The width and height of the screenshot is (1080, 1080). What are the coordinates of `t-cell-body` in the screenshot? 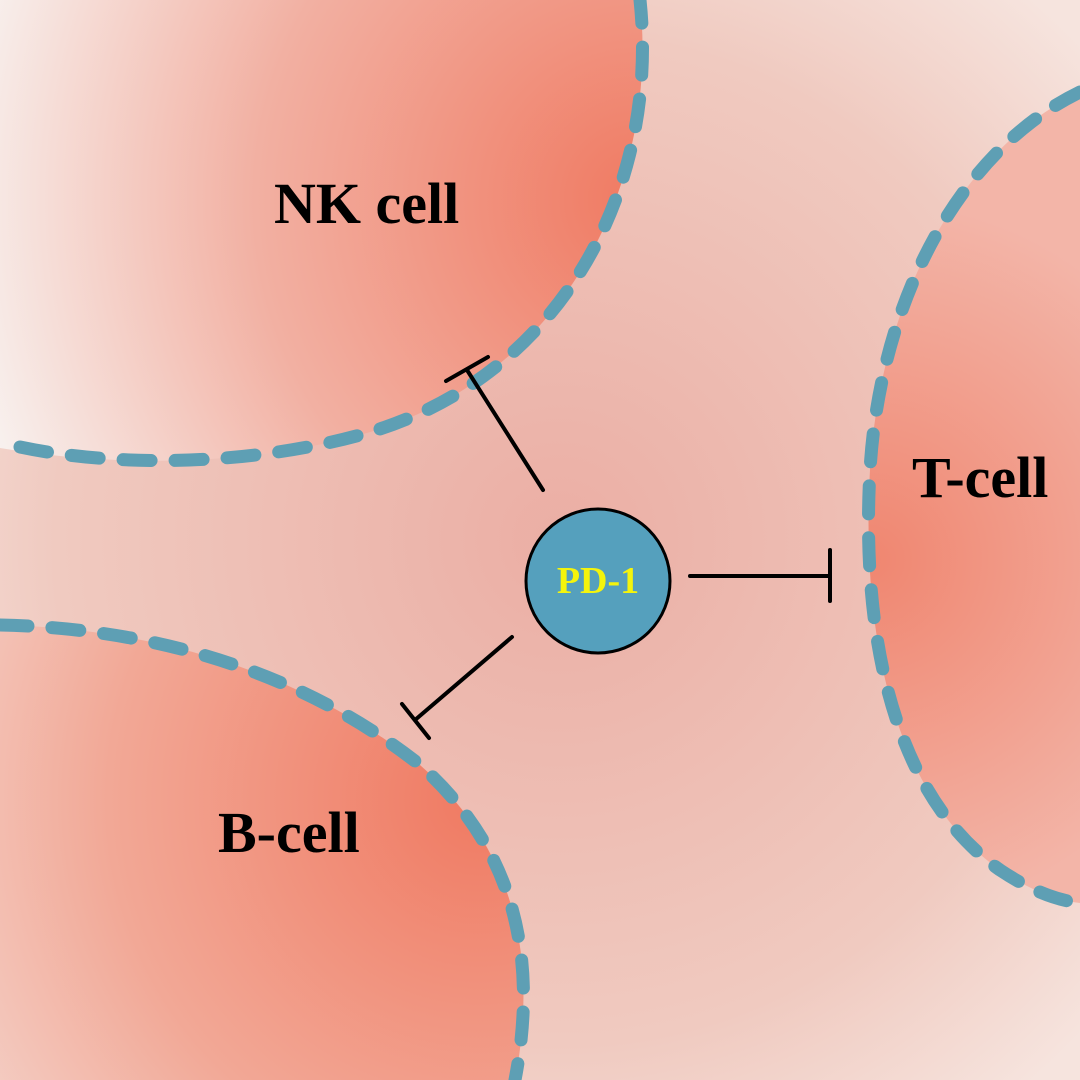 It's located at (974, 497).